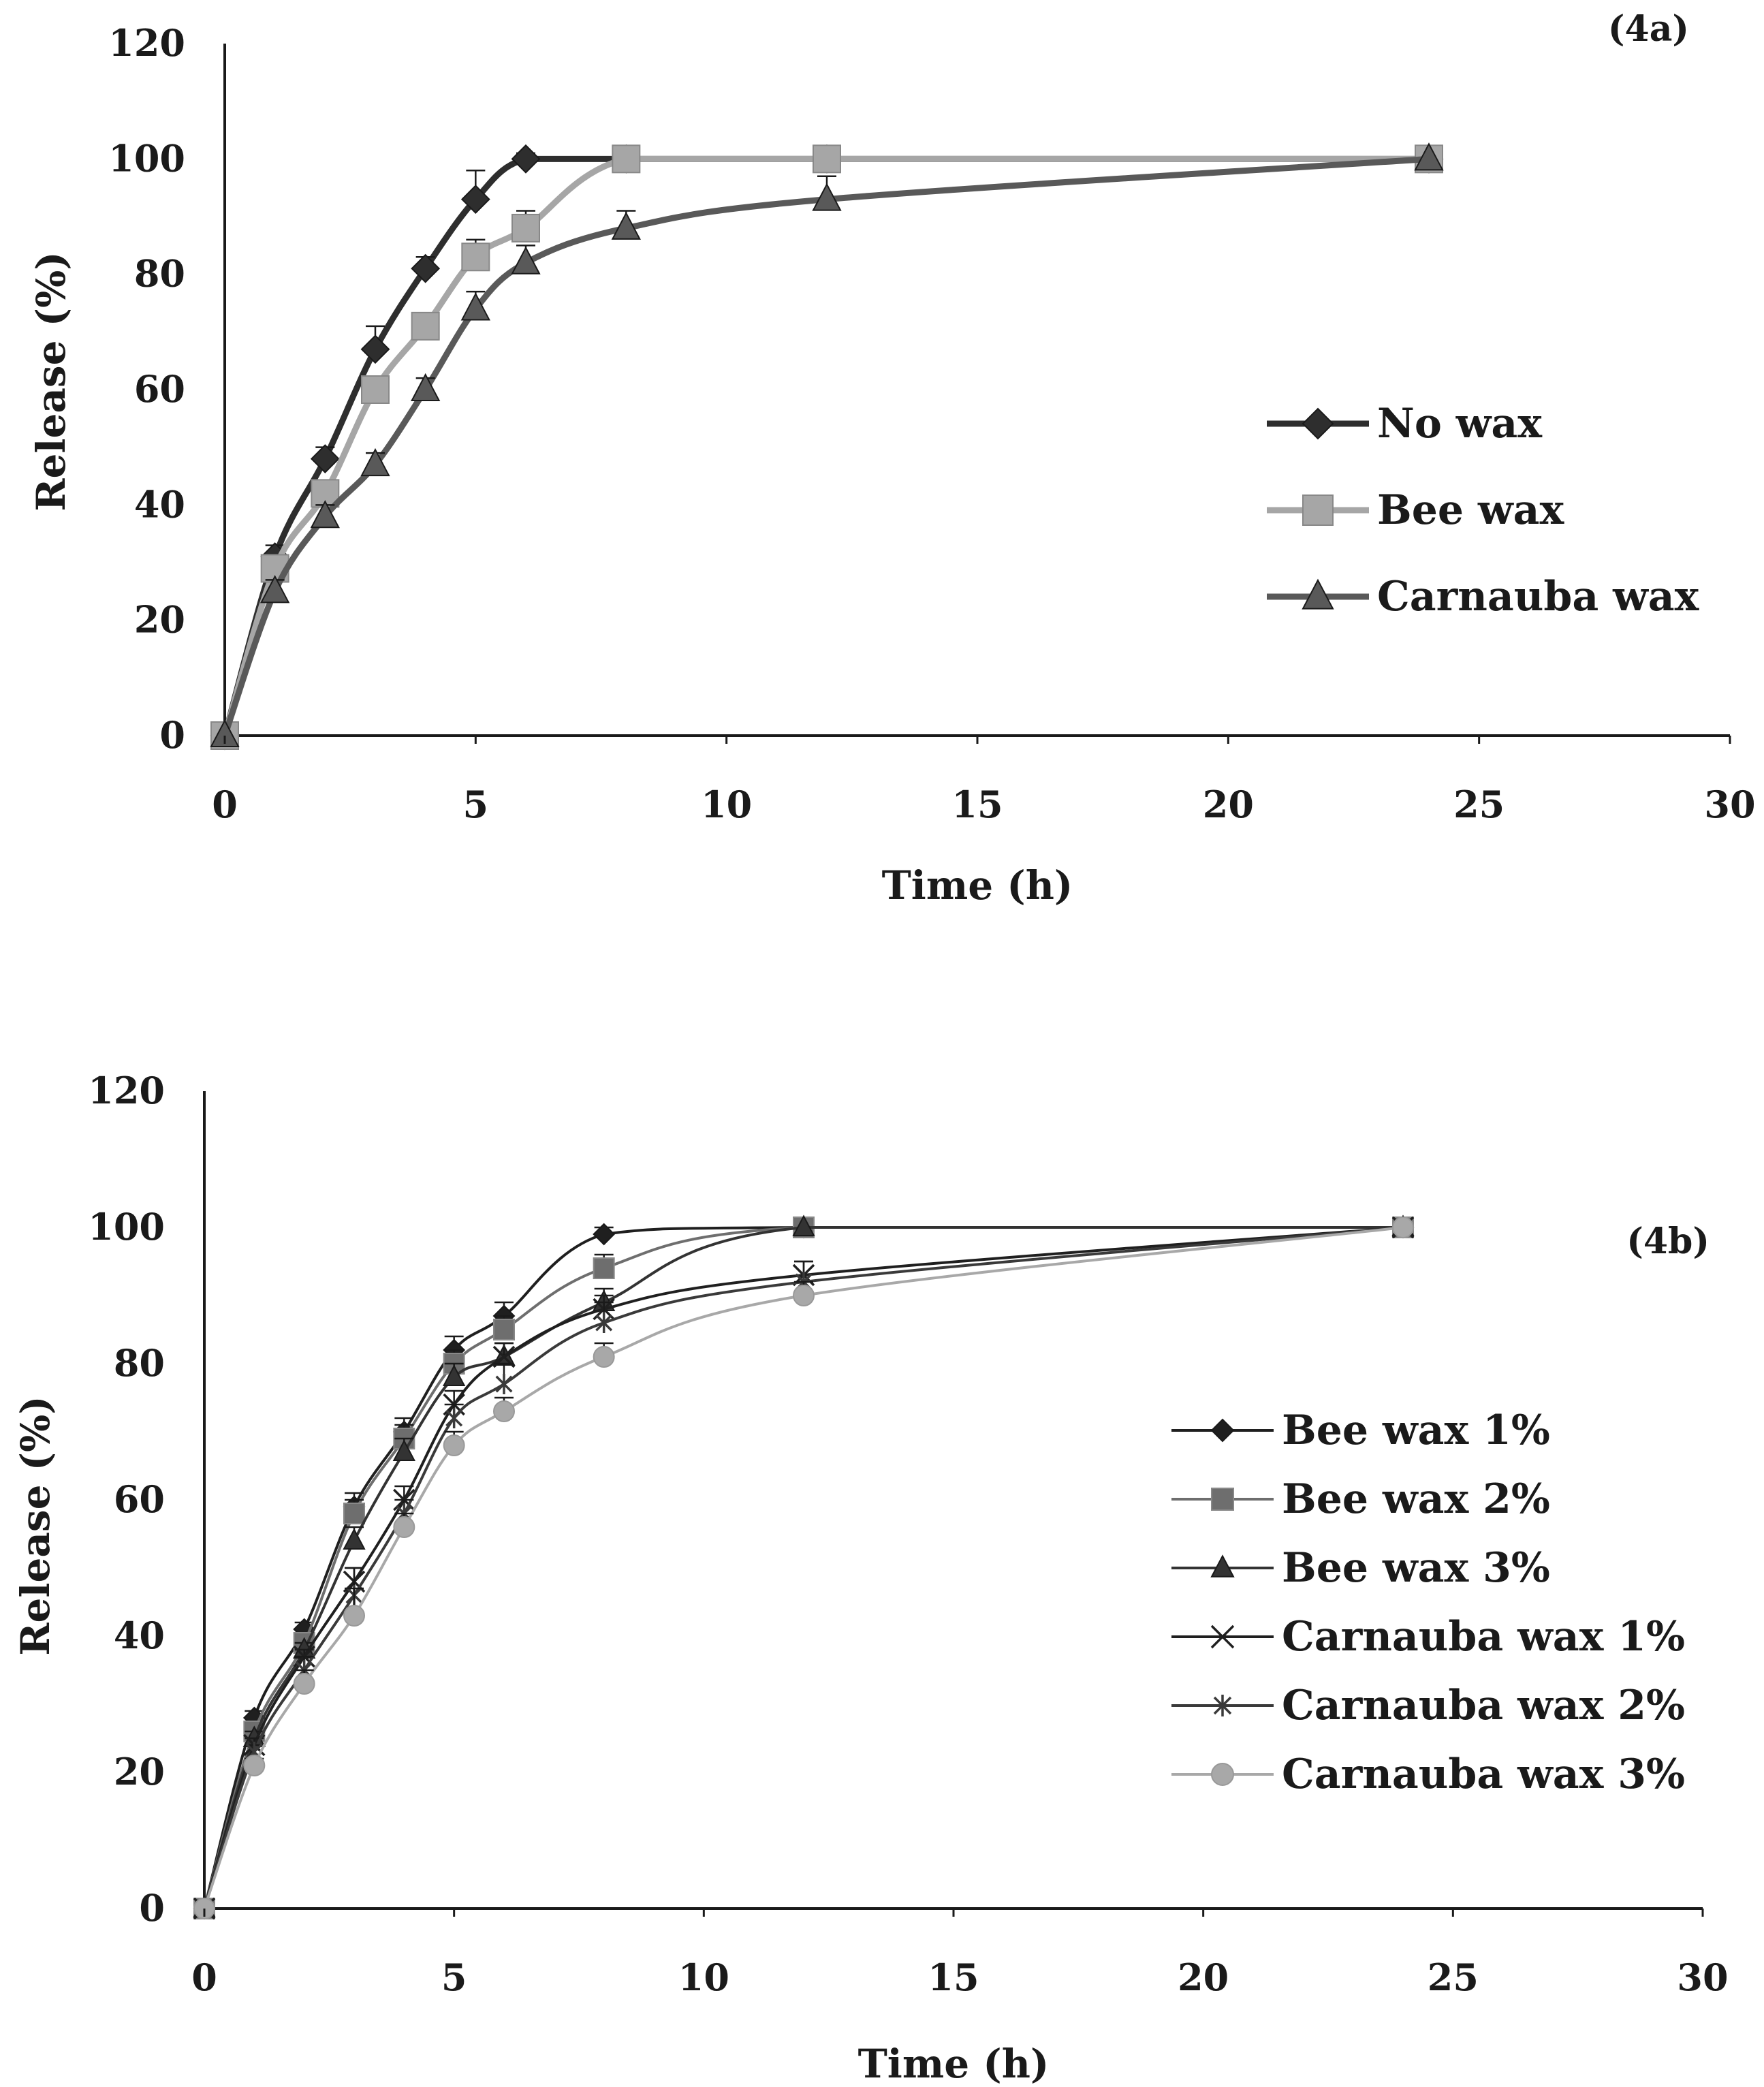 The width and height of the screenshot is (1764, 2087). Describe the element at coordinates (476, 805) in the screenshot. I see `x-tick-label: 5` at that location.